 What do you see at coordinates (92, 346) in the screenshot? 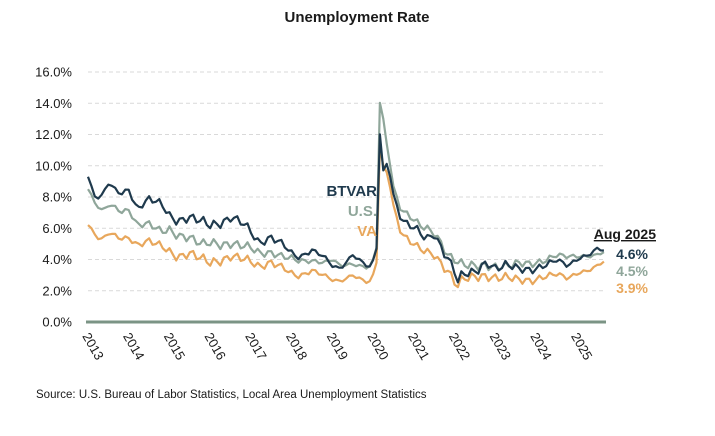
I see `x-tick-label: 2013` at bounding box center [92, 346].